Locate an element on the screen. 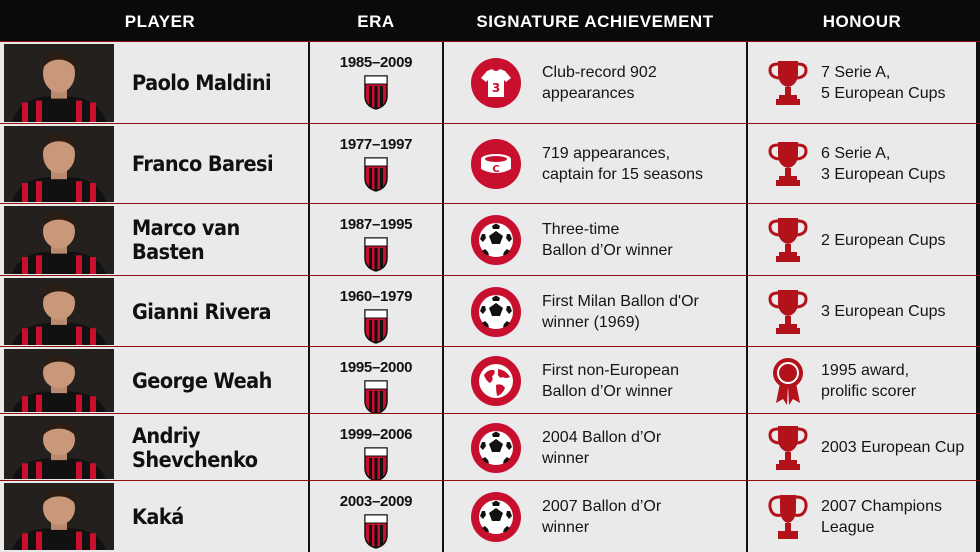 The height and width of the screenshot is (552, 980). shirt-number: 3 is located at coordinates (496, 88).